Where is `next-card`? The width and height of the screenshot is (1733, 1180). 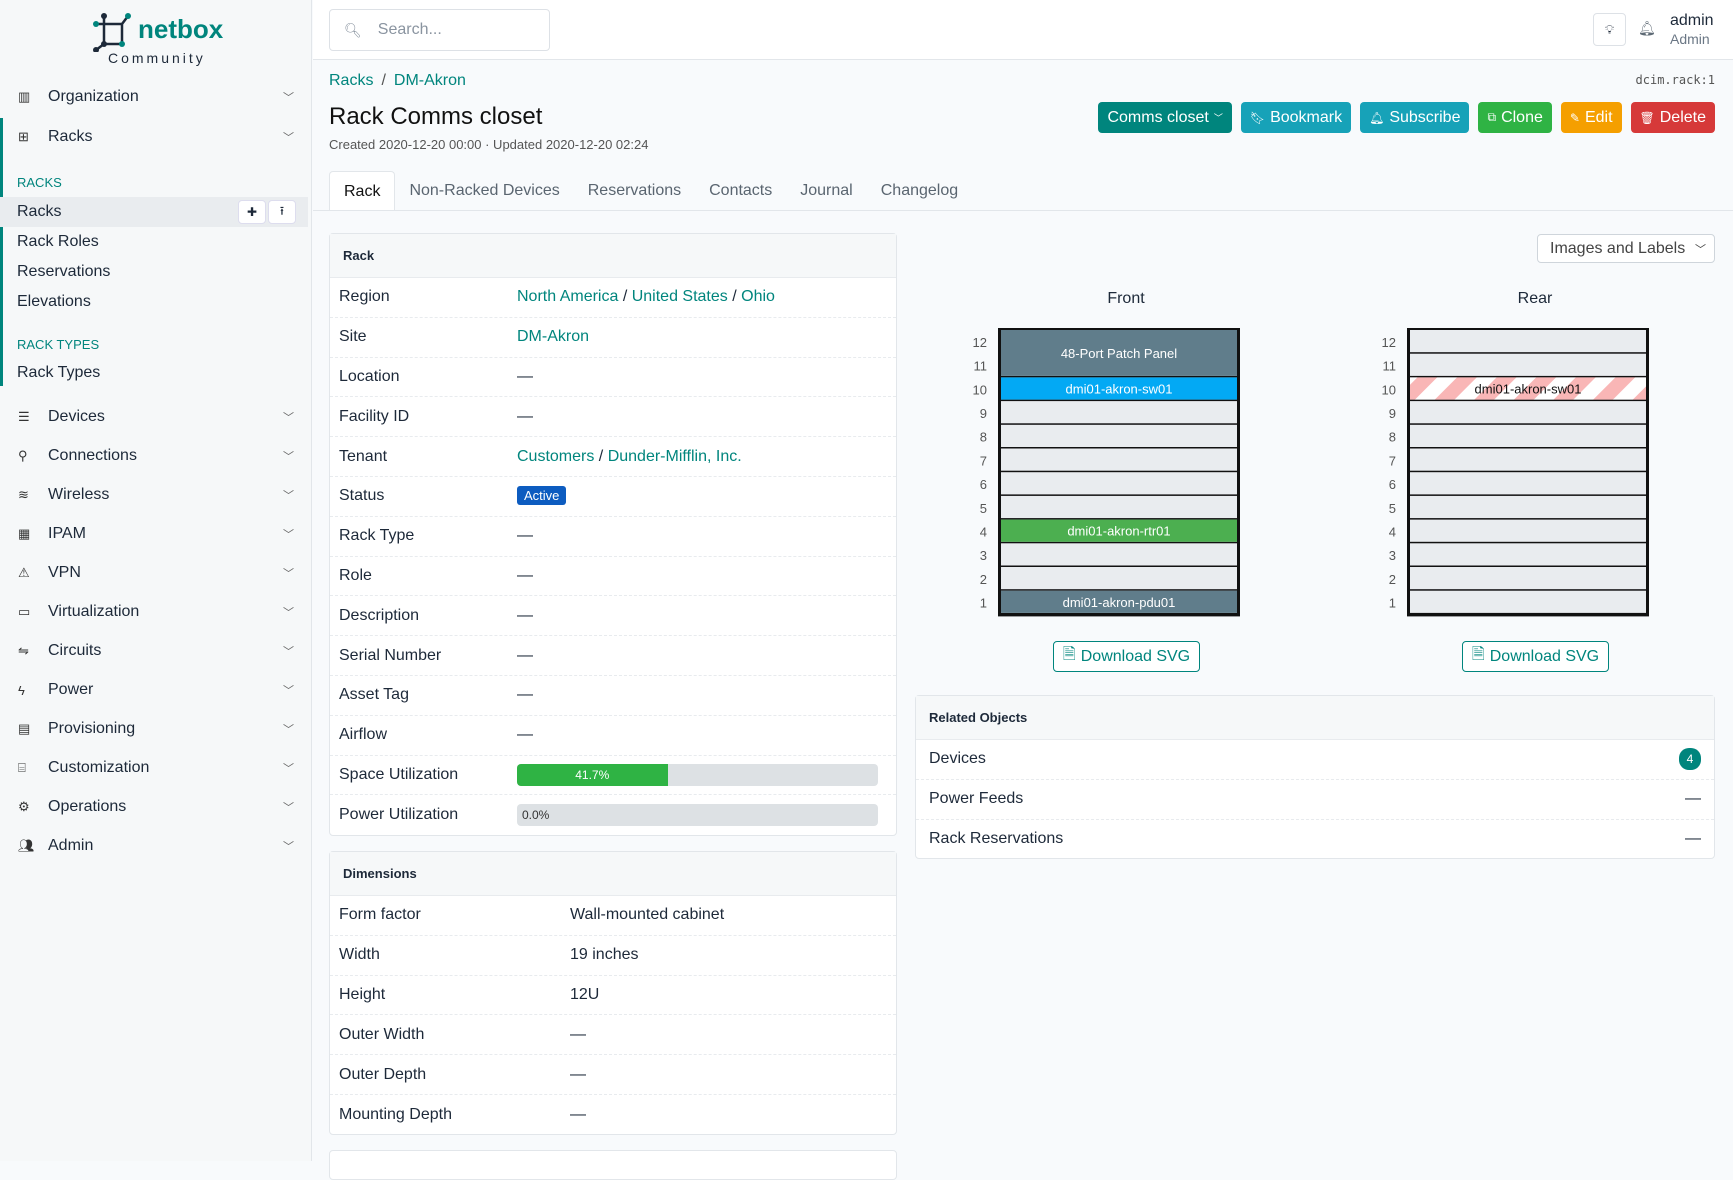
next-card is located at coordinates (613, 1165).